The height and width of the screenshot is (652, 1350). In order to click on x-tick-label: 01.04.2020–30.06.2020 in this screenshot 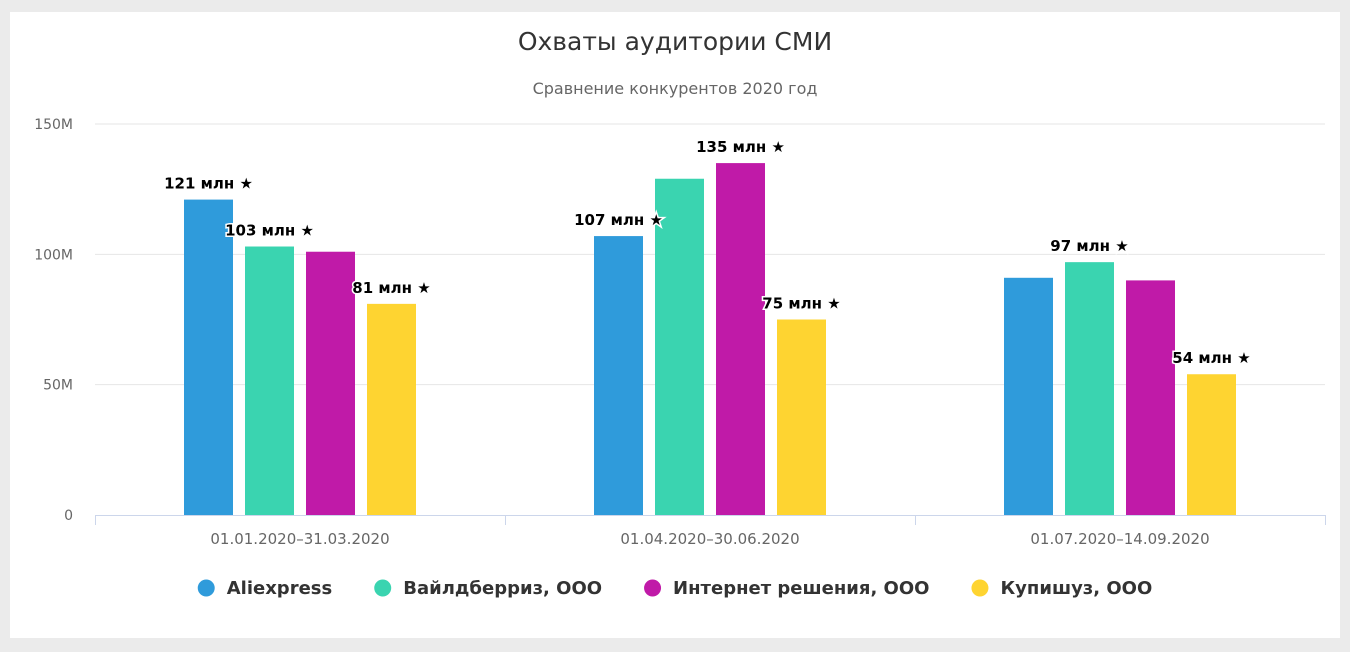, I will do `click(709, 539)`.